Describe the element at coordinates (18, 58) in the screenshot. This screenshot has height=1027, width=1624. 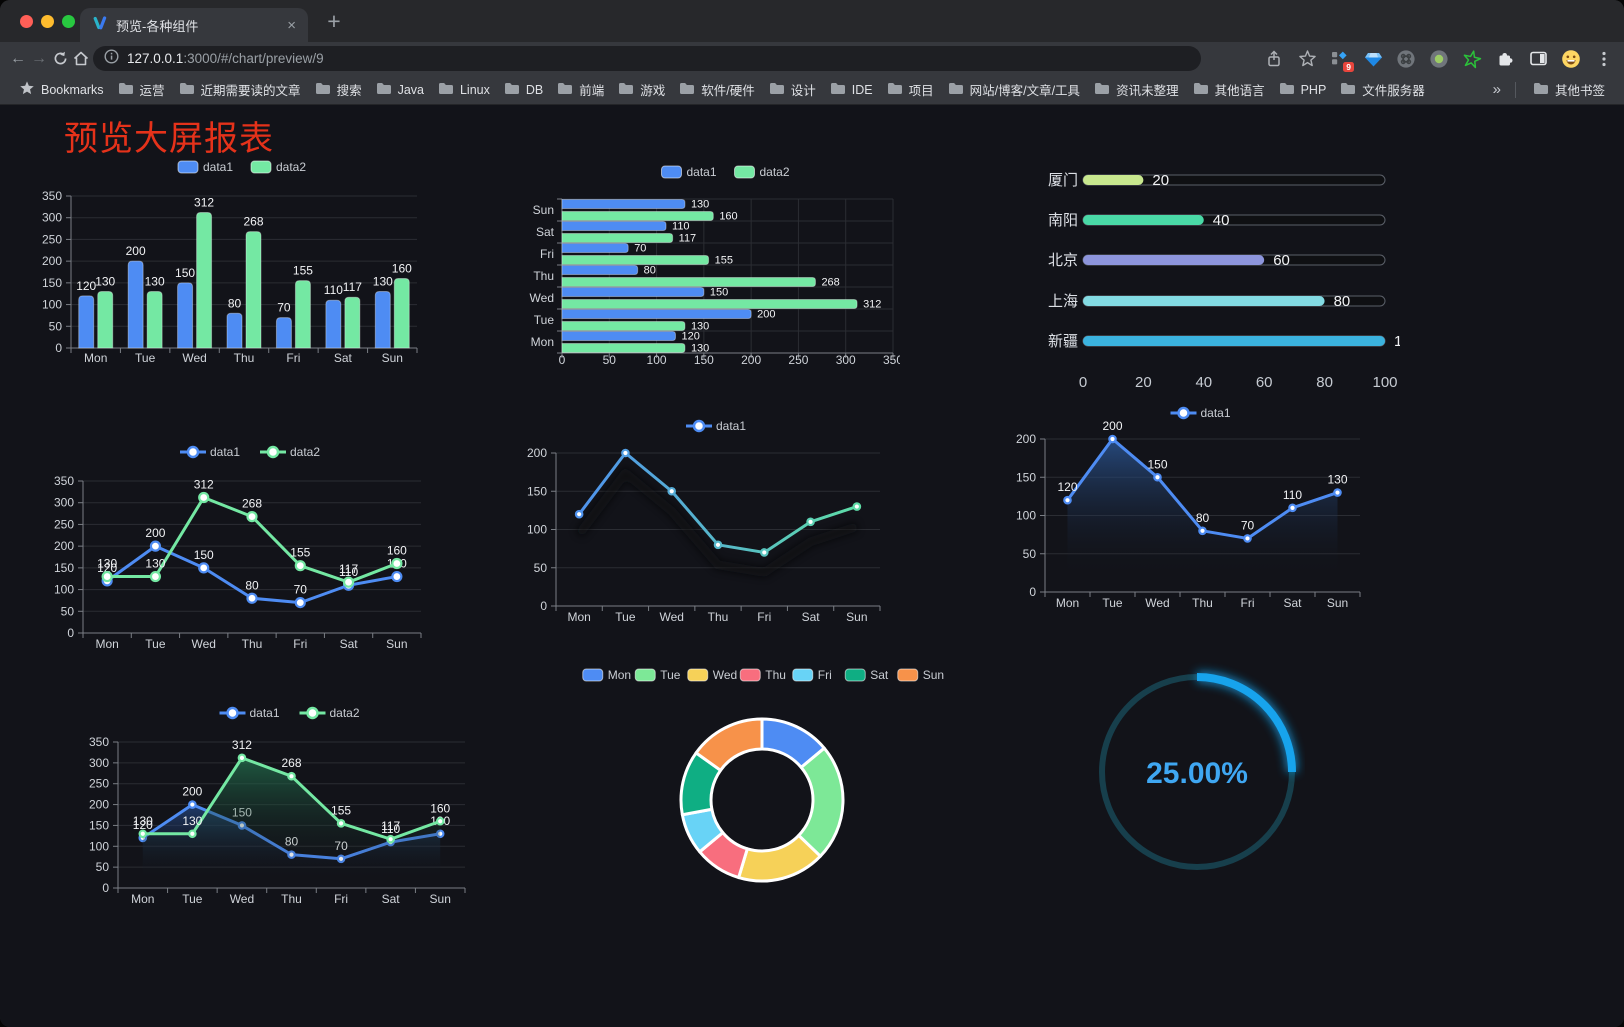
I see `back-button: ←` at that location.